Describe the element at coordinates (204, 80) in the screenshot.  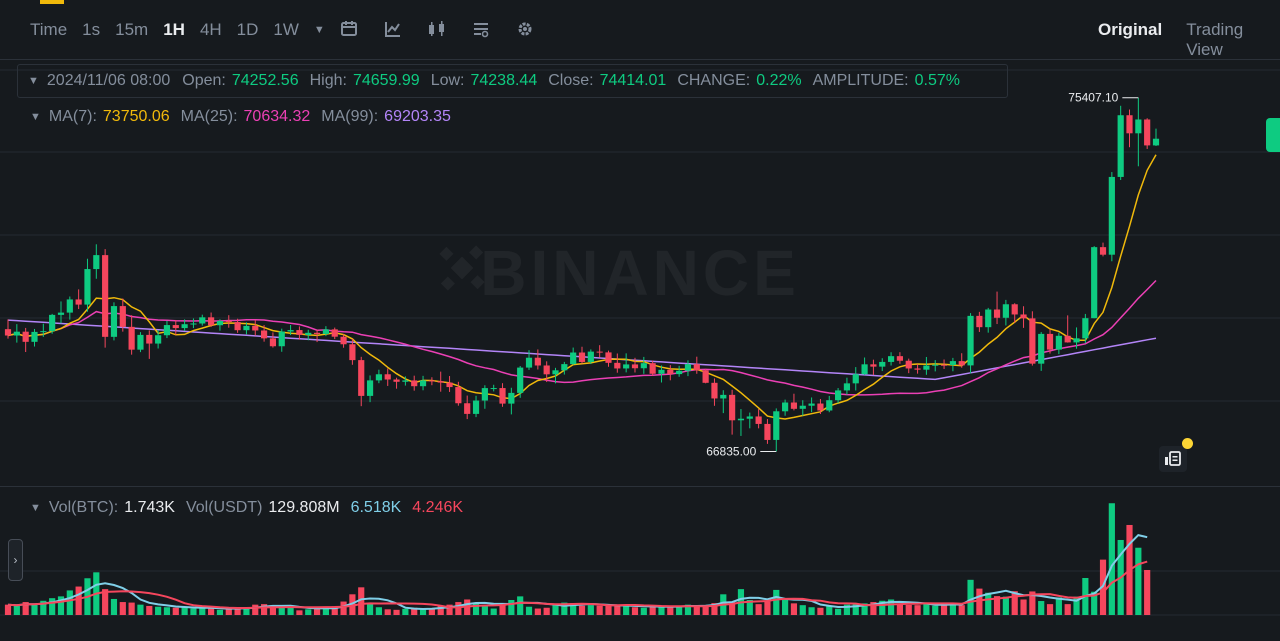
I see `open-label: Open:` at that location.